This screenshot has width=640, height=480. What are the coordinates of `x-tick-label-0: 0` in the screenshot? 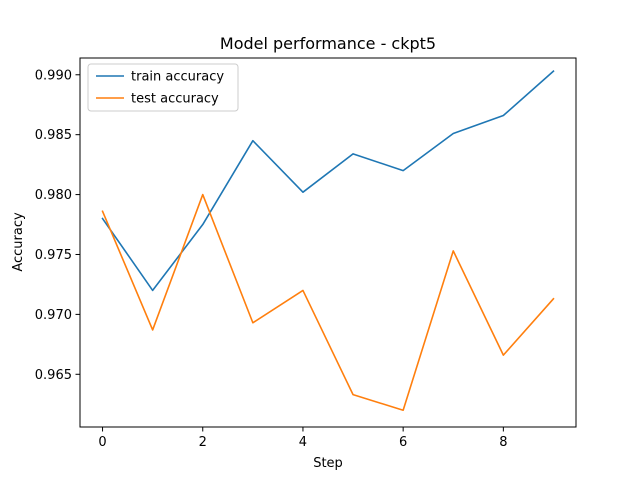 It's located at (102, 442).